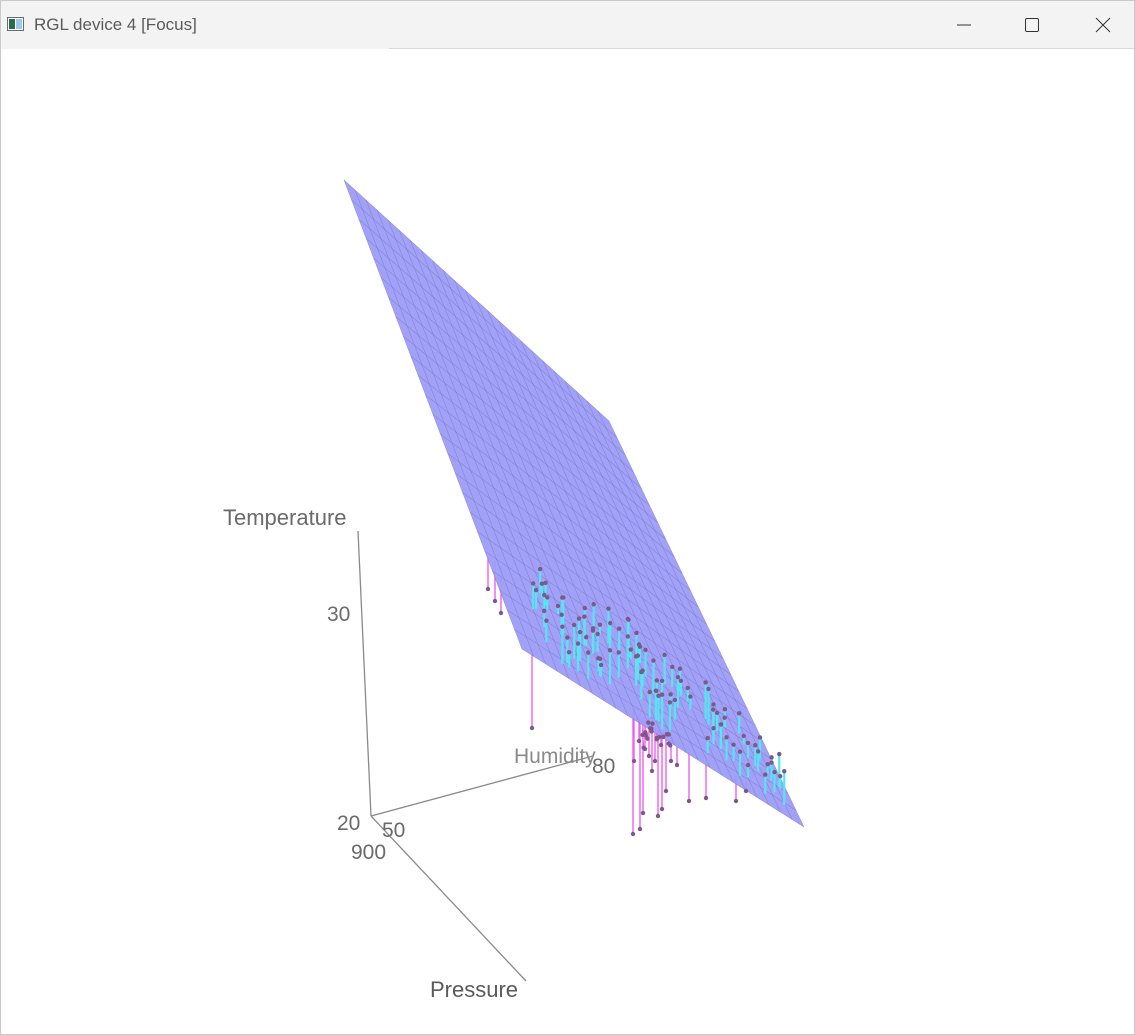 This screenshot has height=1035, width=1135. I want to click on close-icon, so click(1103, 25).